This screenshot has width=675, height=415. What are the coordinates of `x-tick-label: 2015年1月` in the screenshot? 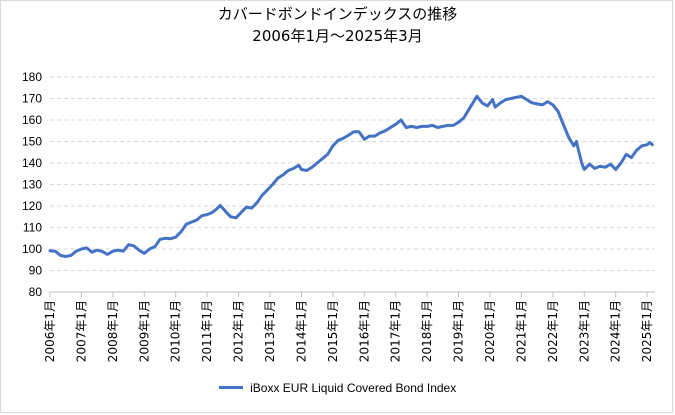 It's located at (333, 331).